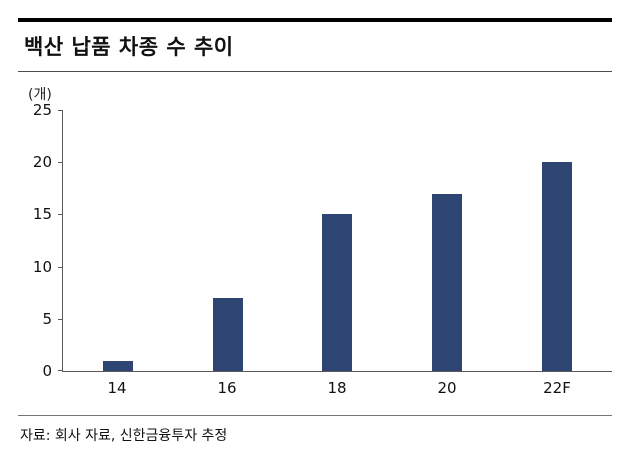  What do you see at coordinates (42, 214) in the screenshot?
I see `y-tick-label: 15` at bounding box center [42, 214].